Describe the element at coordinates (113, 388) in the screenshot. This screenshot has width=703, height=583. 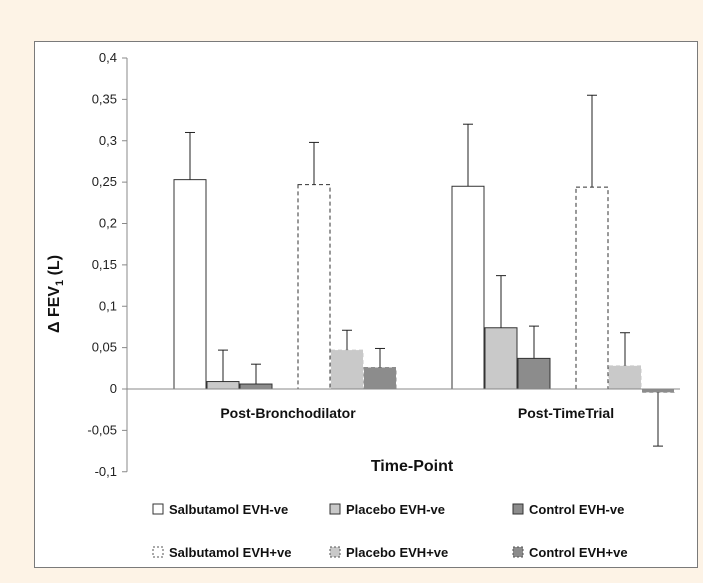
I see `y-tick-label: 0` at that location.